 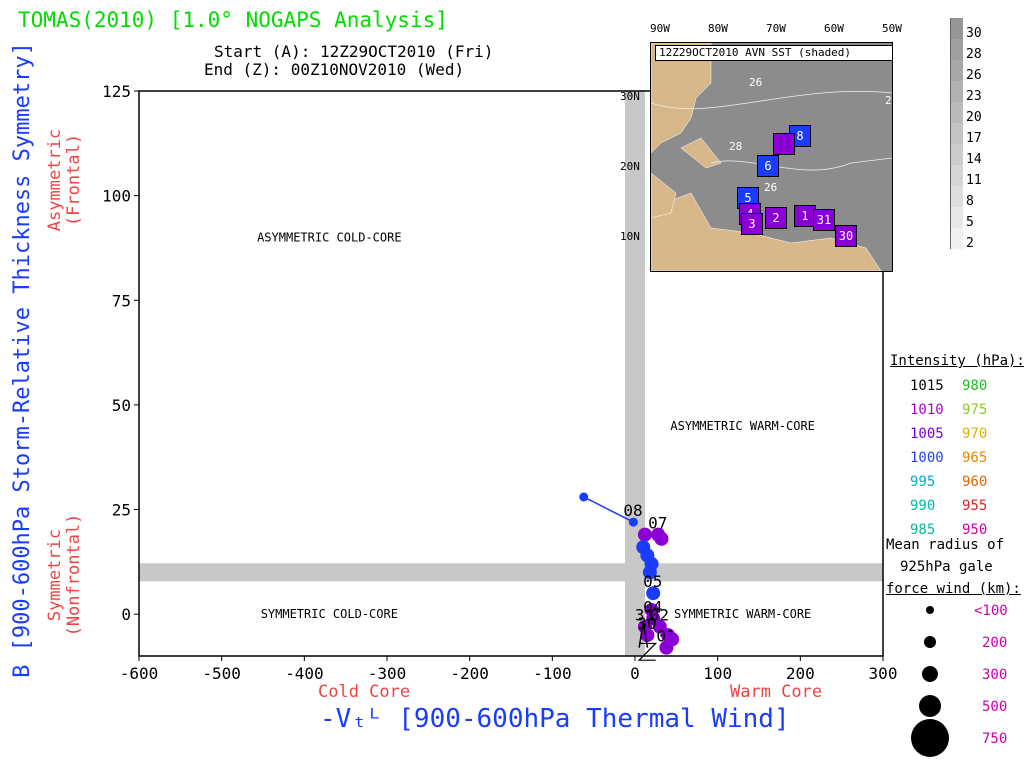 I want to click on legend-intensity-entry: 1005, so click(x=927, y=434).